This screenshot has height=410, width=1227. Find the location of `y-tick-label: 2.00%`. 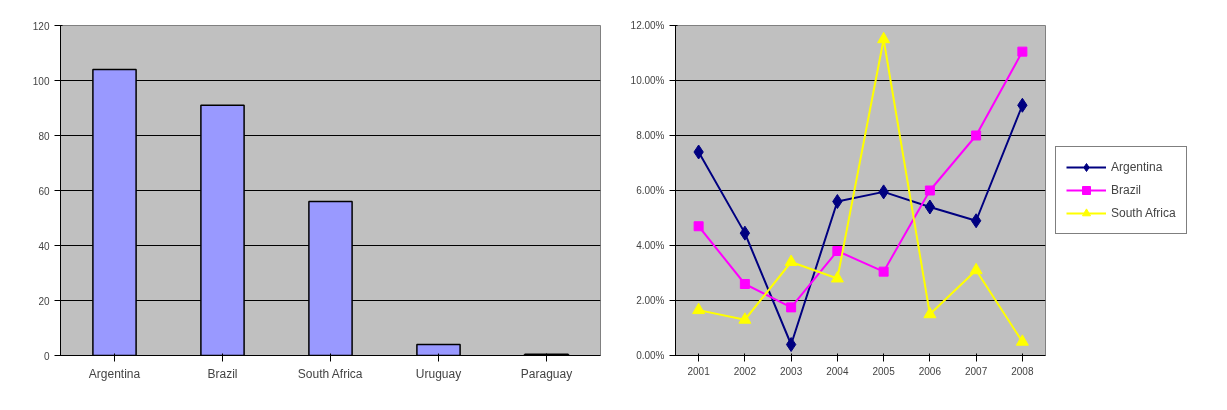

y-tick-label: 2.00% is located at coordinates (650, 300).